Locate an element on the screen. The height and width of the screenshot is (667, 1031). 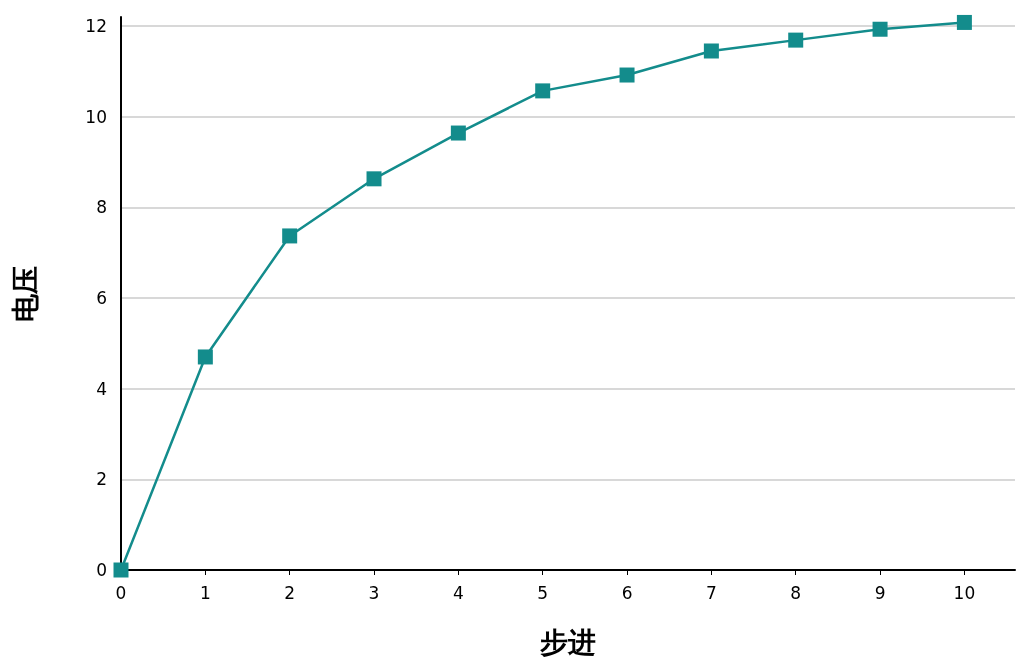
x-tick-label: 2 is located at coordinates (290, 592).